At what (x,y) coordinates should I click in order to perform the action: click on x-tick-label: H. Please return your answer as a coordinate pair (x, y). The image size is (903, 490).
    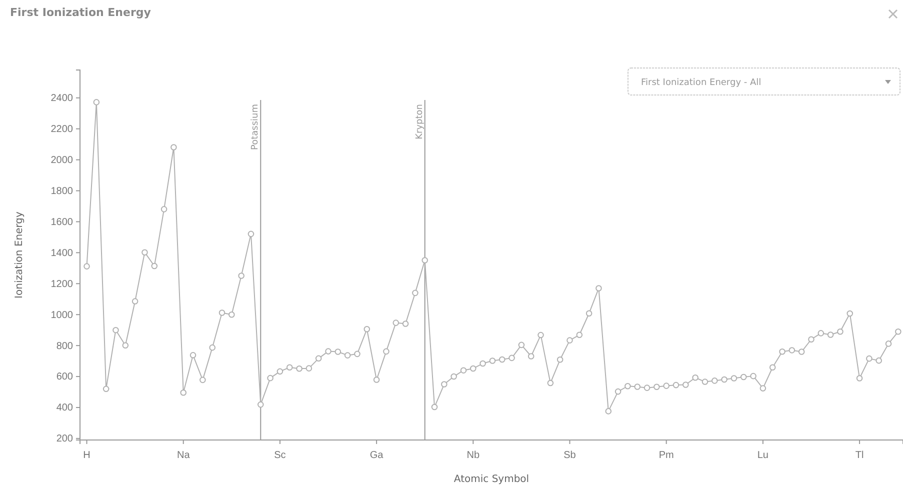
    Looking at the image, I should click on (86, 455).